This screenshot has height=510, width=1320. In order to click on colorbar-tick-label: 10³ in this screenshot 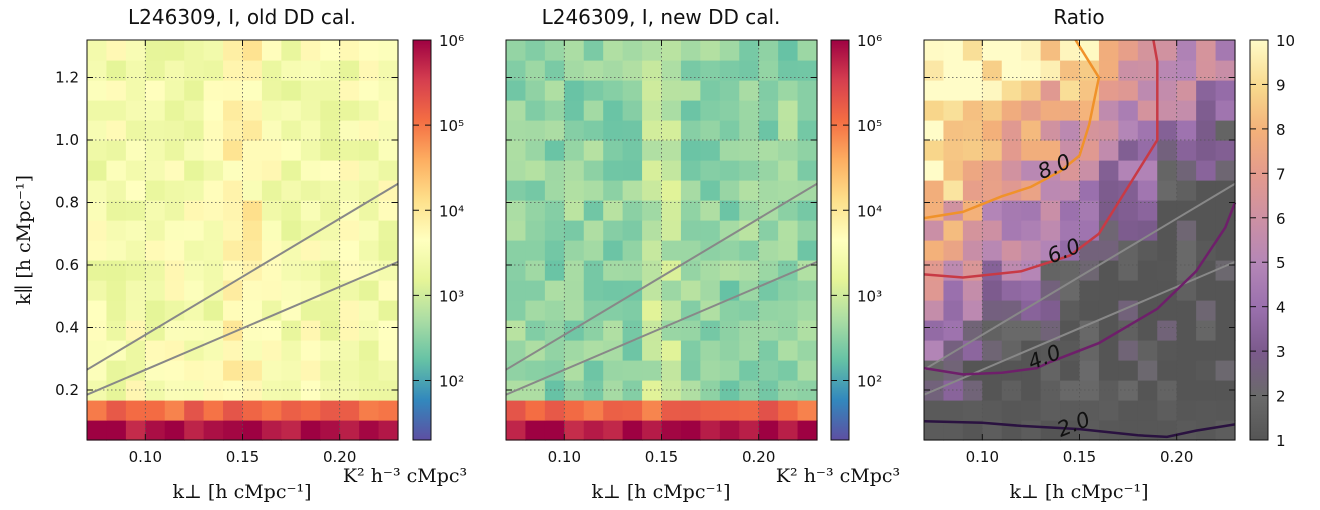, I will do `click(869, 296)`.